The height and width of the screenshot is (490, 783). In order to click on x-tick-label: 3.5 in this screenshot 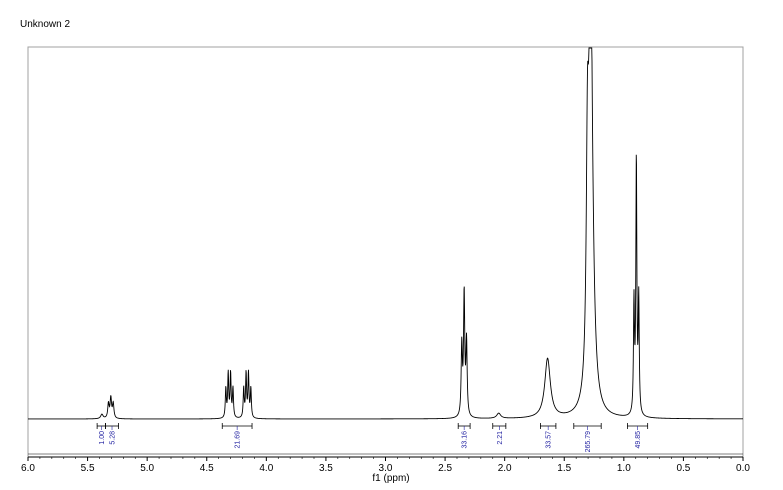, I will do `click(326, 468)`.